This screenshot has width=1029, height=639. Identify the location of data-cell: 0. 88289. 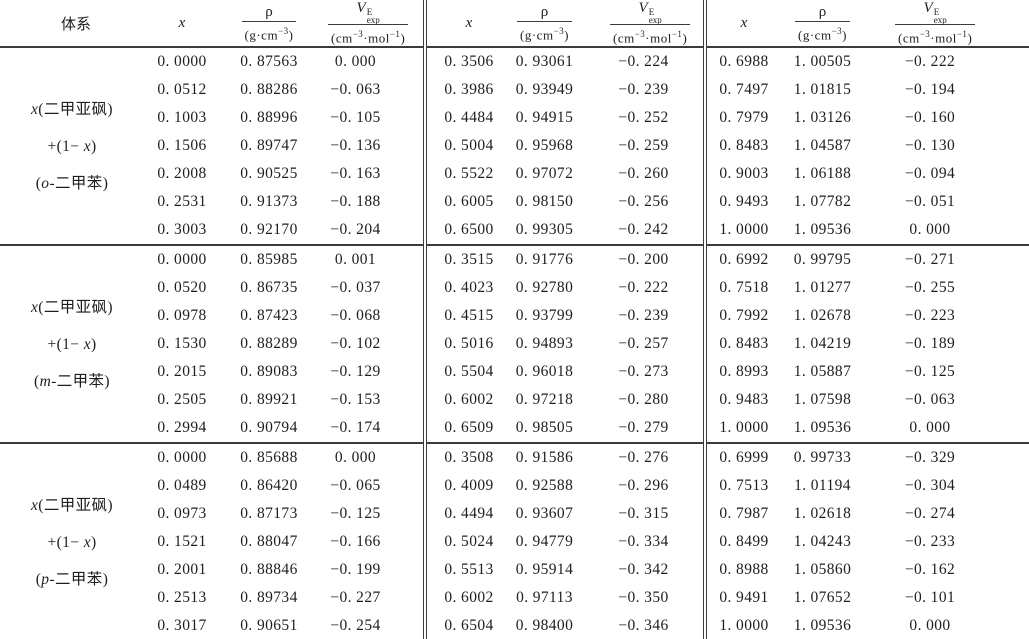
(269, 344).